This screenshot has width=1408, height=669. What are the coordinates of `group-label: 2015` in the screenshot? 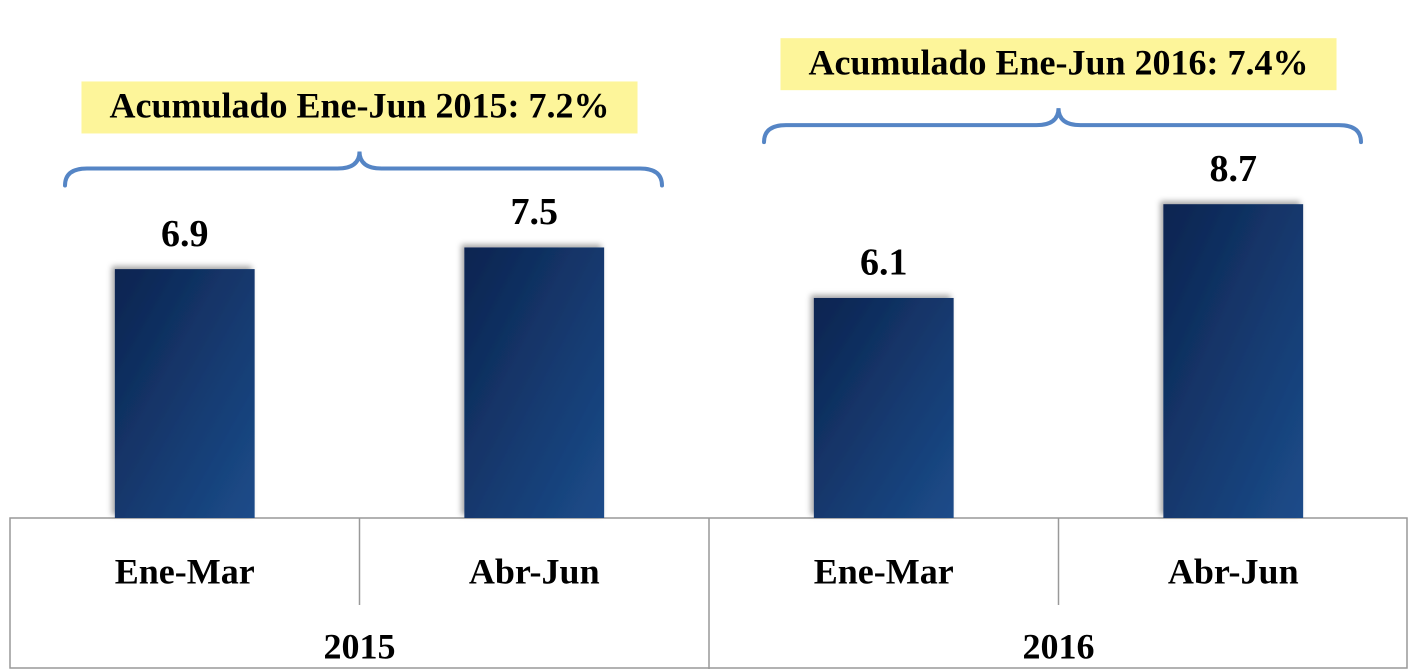 It's located at (360, 646).